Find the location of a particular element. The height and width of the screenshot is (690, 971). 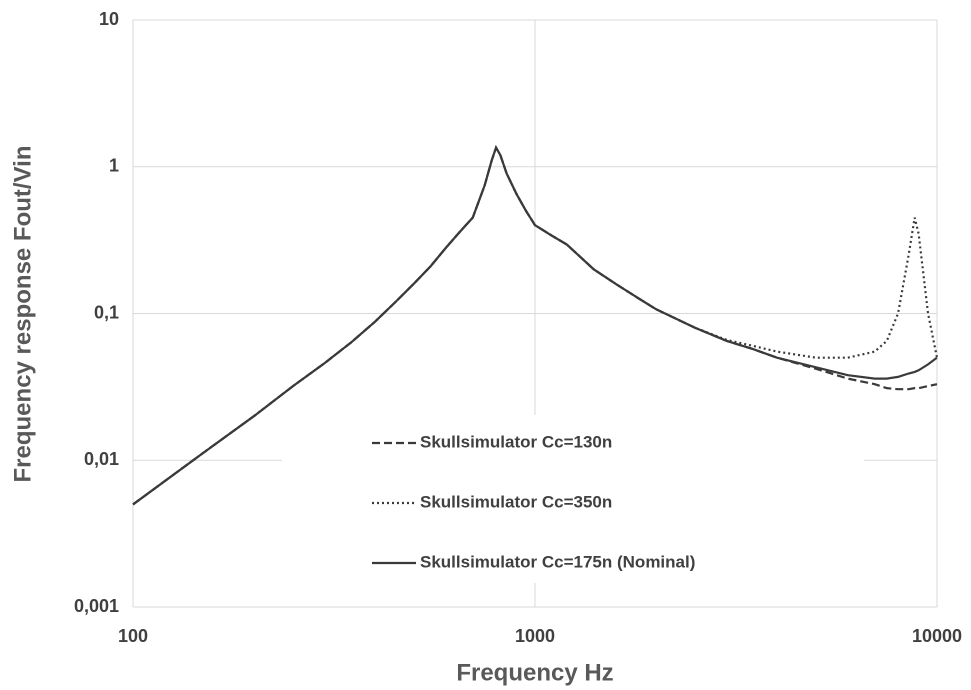

legend-label: Skullsimulator Cc=130n is located at coordinates (516, 441).